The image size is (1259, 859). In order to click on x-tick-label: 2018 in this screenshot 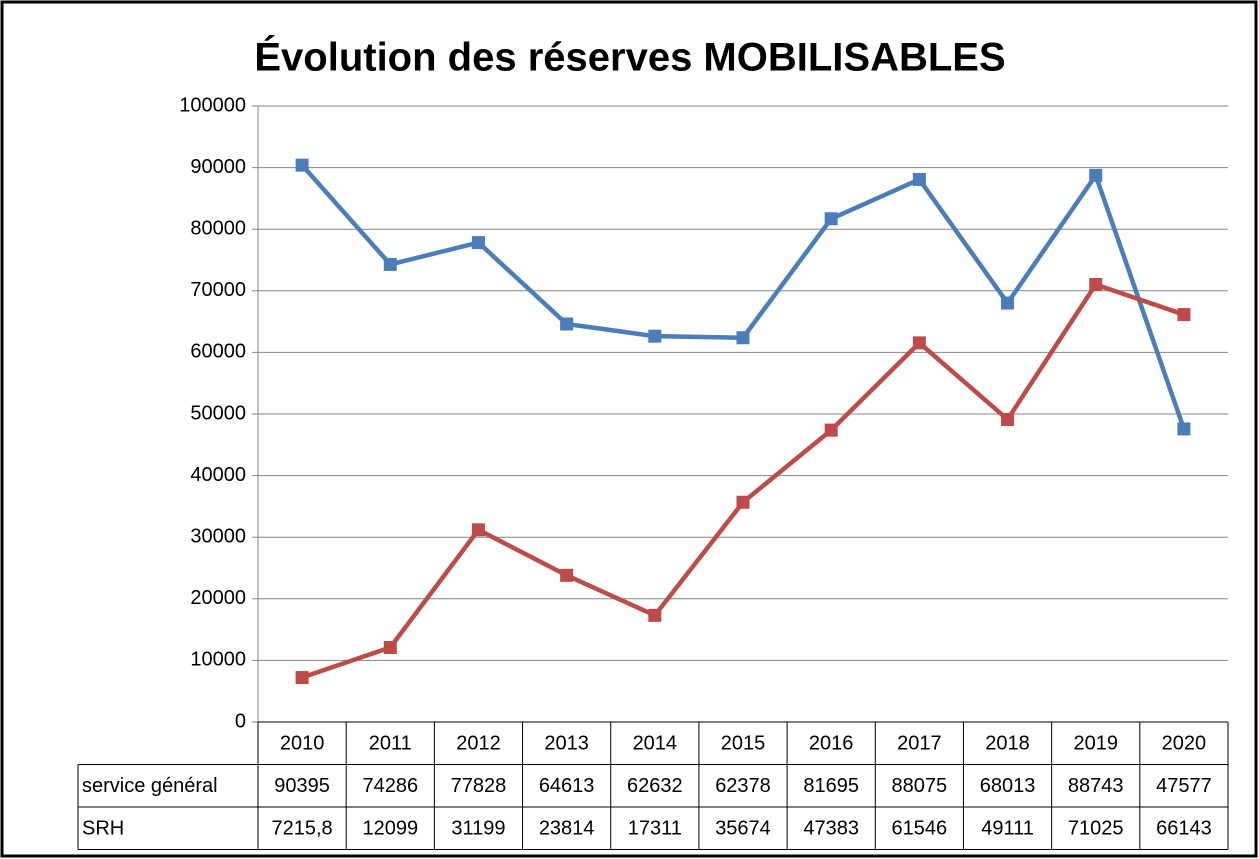, I will do `click(1007, 744)`.